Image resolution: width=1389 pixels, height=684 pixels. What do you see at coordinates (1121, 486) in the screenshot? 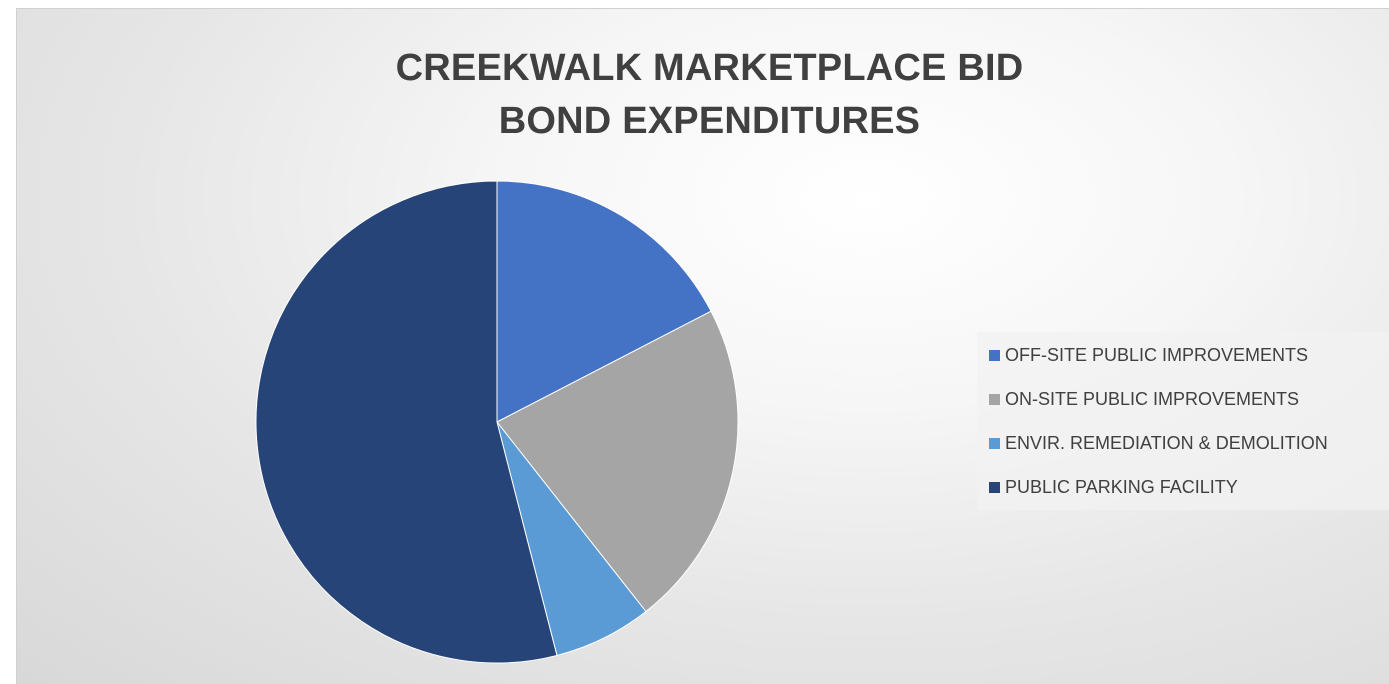
I see `legend-label-parking: PUBLIC PARKING FACILITY` at bounding box center [1121, 486].